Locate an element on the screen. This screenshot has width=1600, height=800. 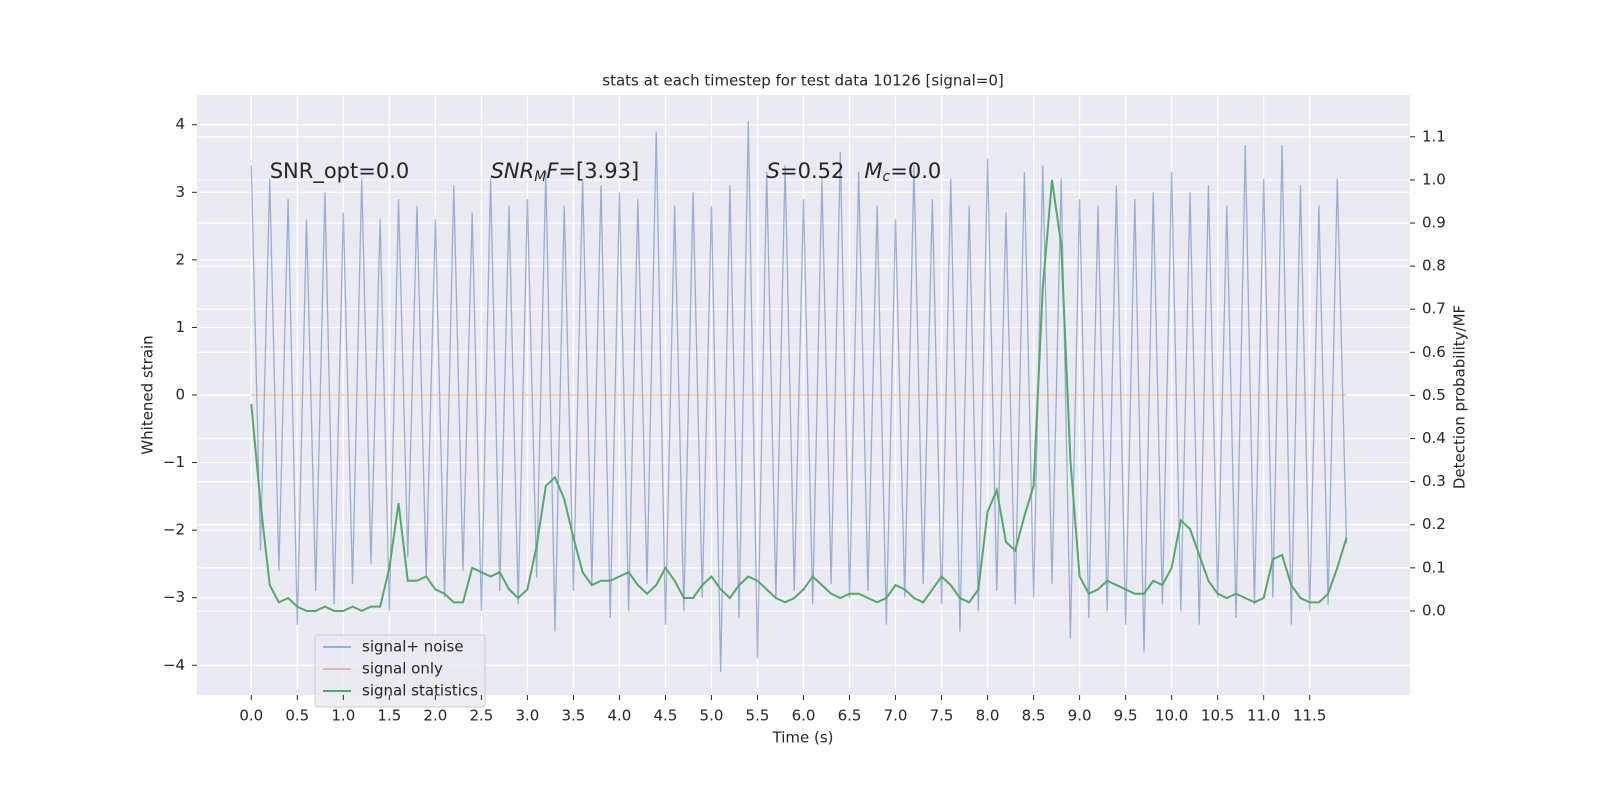
x-tick-label: 5.0 is located at coordinates (712, 716).